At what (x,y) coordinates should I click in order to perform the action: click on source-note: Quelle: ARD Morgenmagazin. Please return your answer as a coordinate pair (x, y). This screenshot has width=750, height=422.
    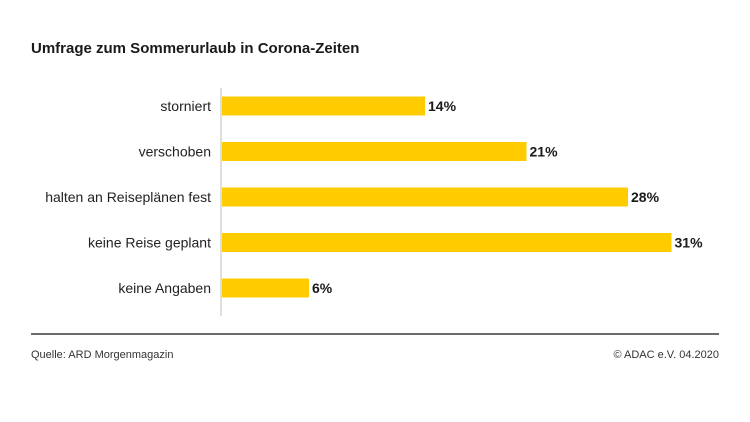
    Looking at the image, I should click on (102, 355).